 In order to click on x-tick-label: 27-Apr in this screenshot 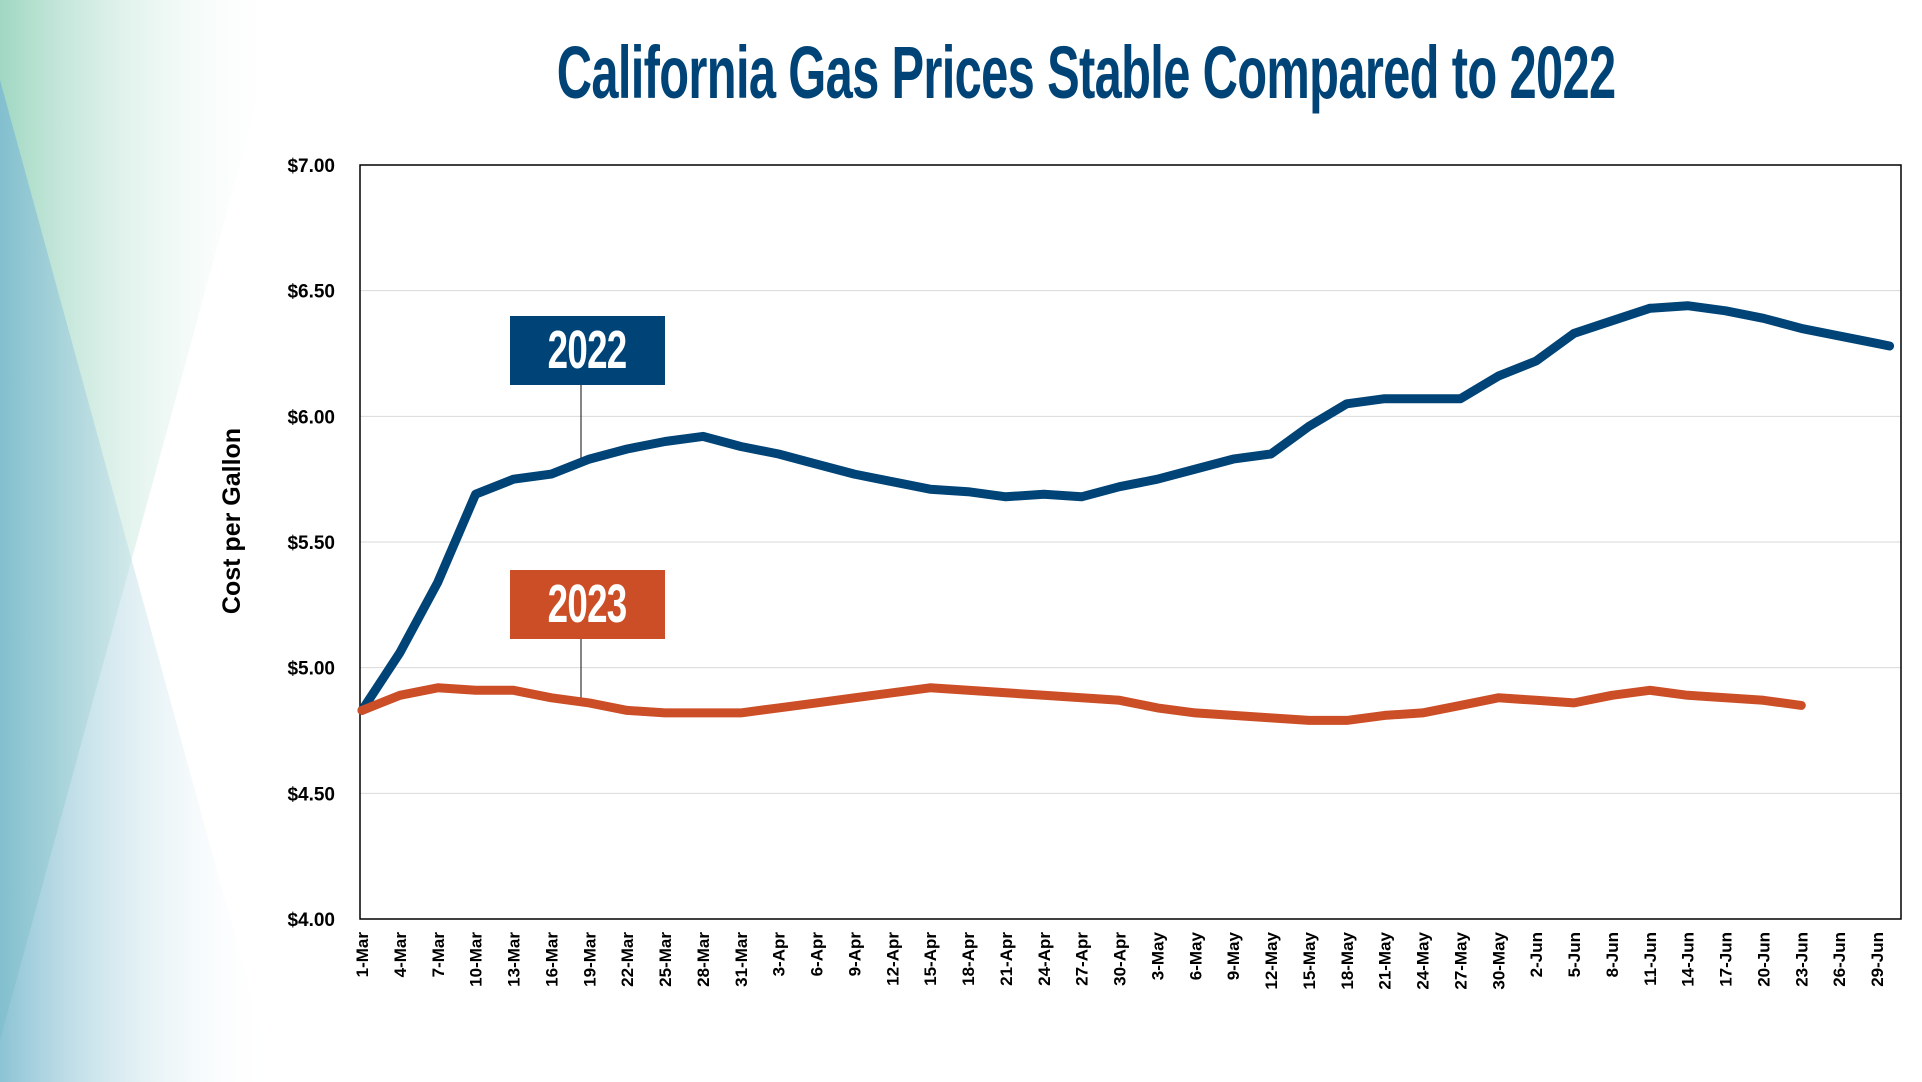, I will do `click(1082, 959)`.